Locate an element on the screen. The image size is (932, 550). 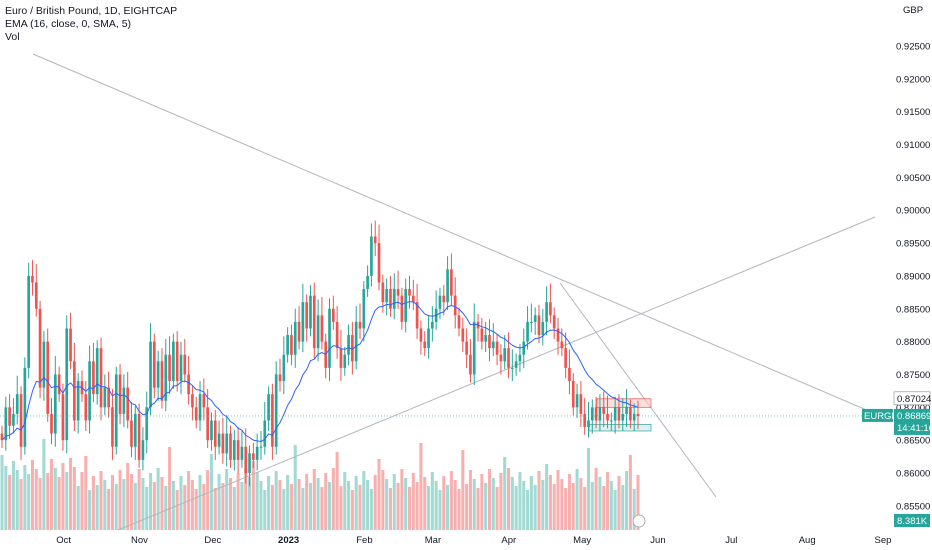
symbol-label: EURGBP is located at coordinates (884, 416).